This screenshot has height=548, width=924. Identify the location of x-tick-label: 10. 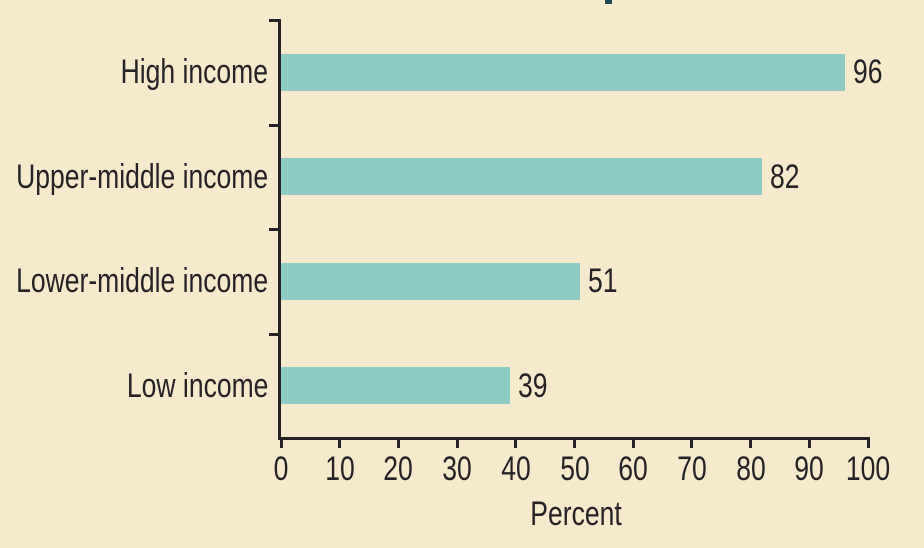
(339, 469).